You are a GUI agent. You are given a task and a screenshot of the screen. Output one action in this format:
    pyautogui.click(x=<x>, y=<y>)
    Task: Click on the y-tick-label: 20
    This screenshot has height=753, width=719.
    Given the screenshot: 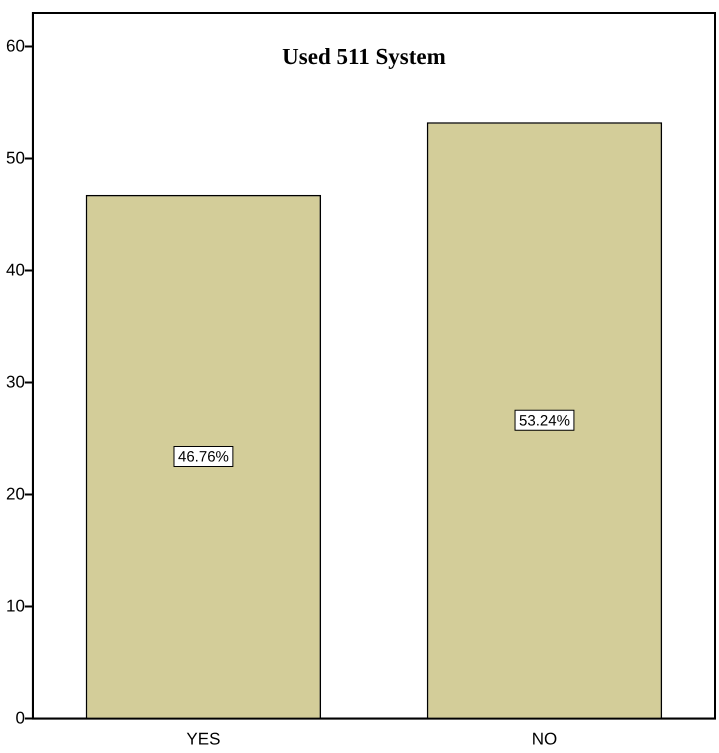 What is the action you would take?
    pyautogui.click(x=15, y=494)
    